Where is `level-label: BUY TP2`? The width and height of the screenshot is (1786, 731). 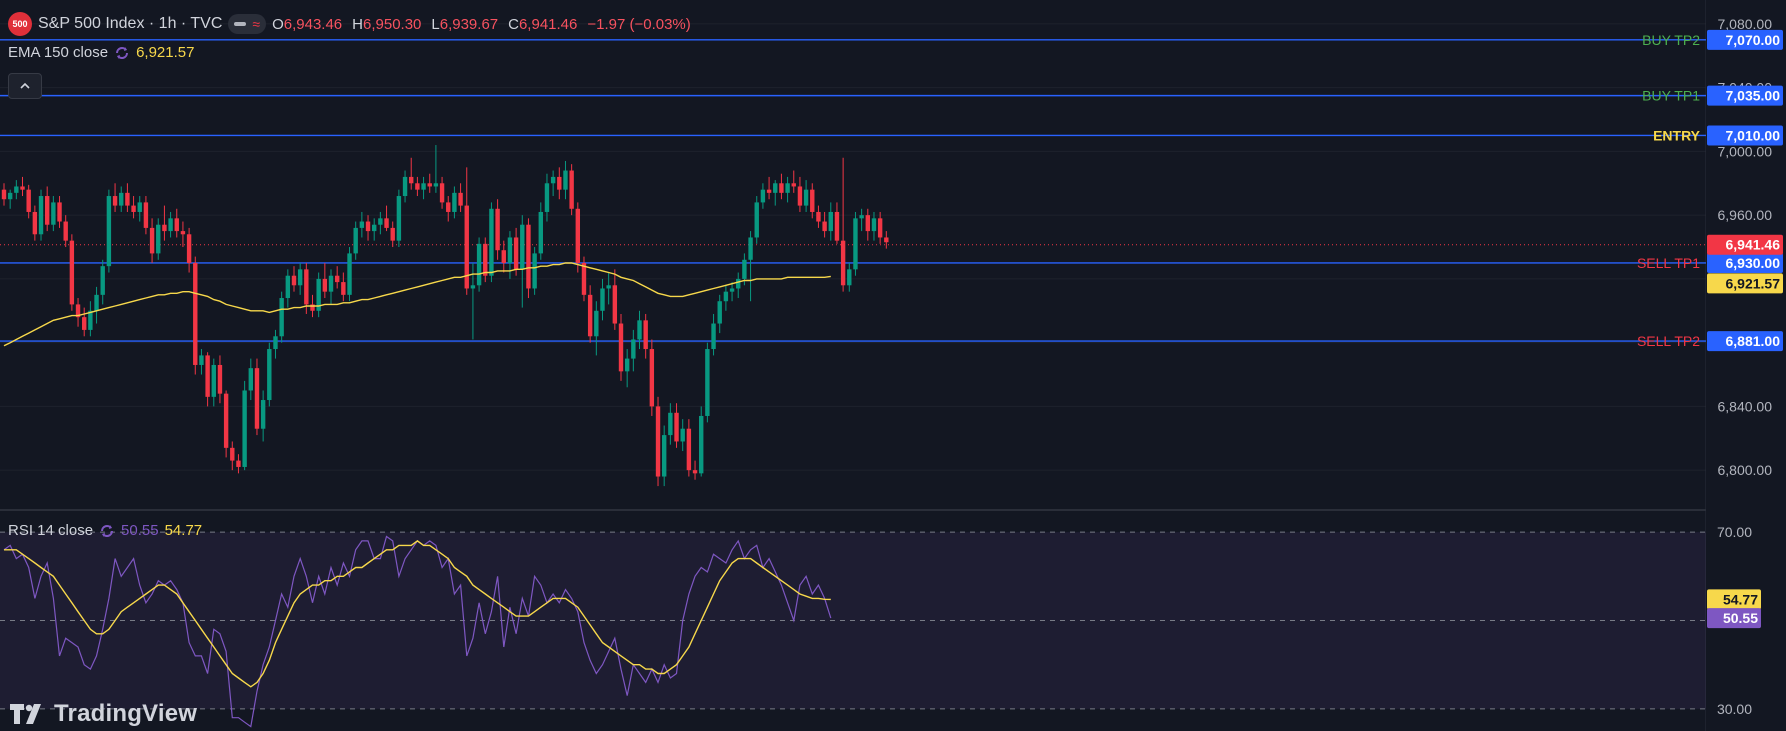
level-label: BUY TP2 is located at coordinates (1671, 40).